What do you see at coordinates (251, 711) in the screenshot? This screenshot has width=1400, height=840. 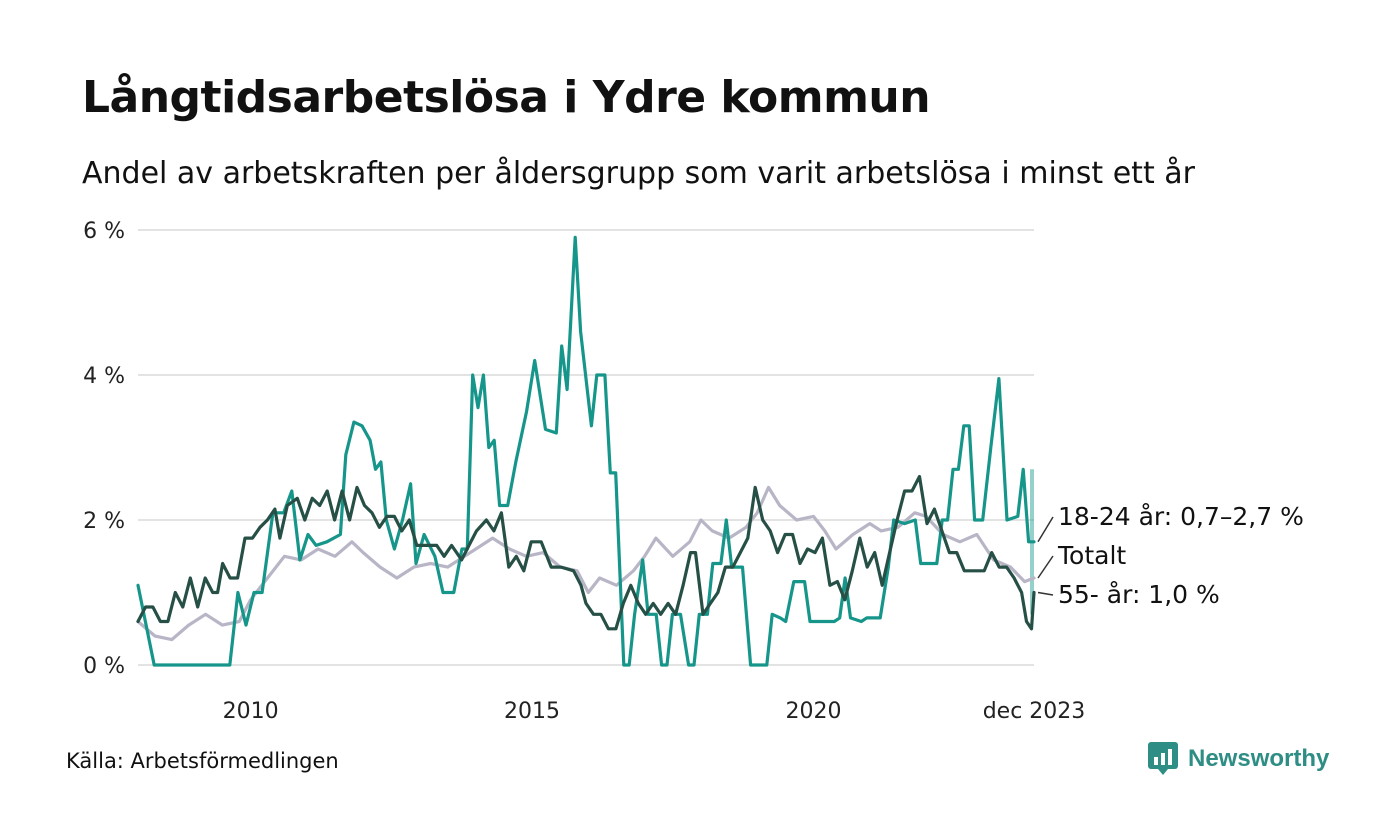 I see `x-tick-label: 2010` at bounding box center [251, 711].